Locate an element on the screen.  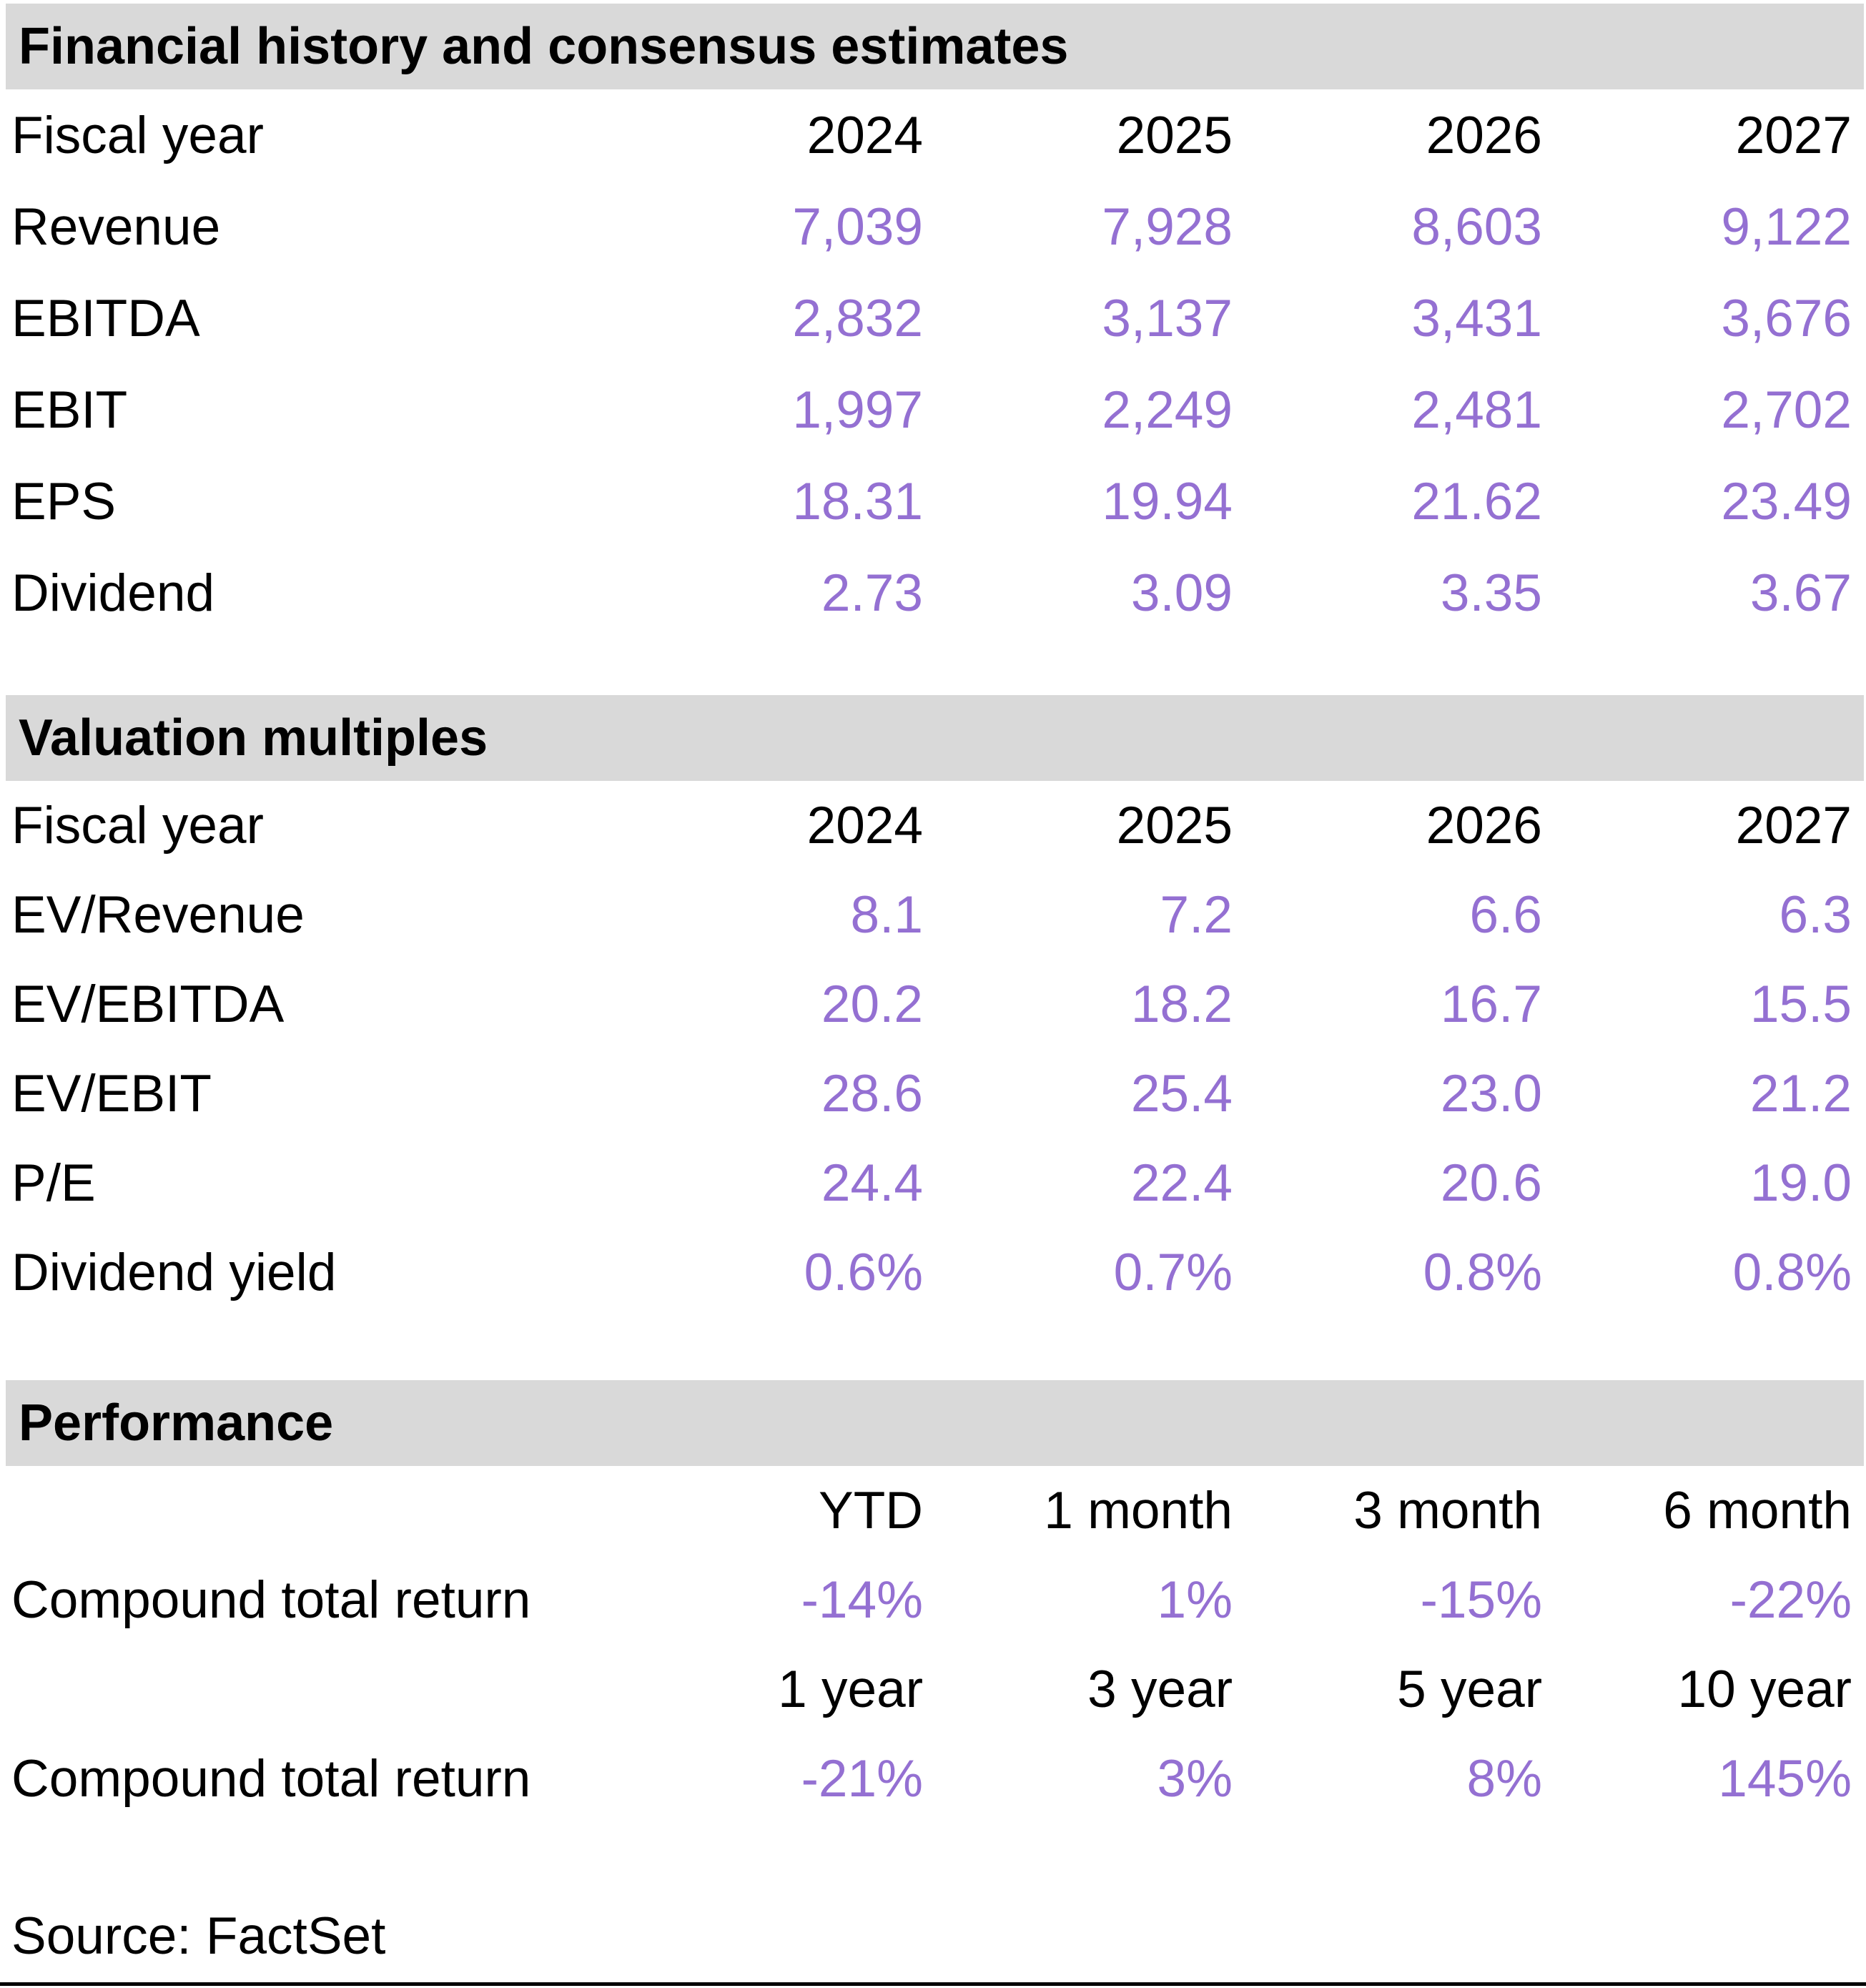
cell-value: 21.2 is located at coordinates (1800, 1094).